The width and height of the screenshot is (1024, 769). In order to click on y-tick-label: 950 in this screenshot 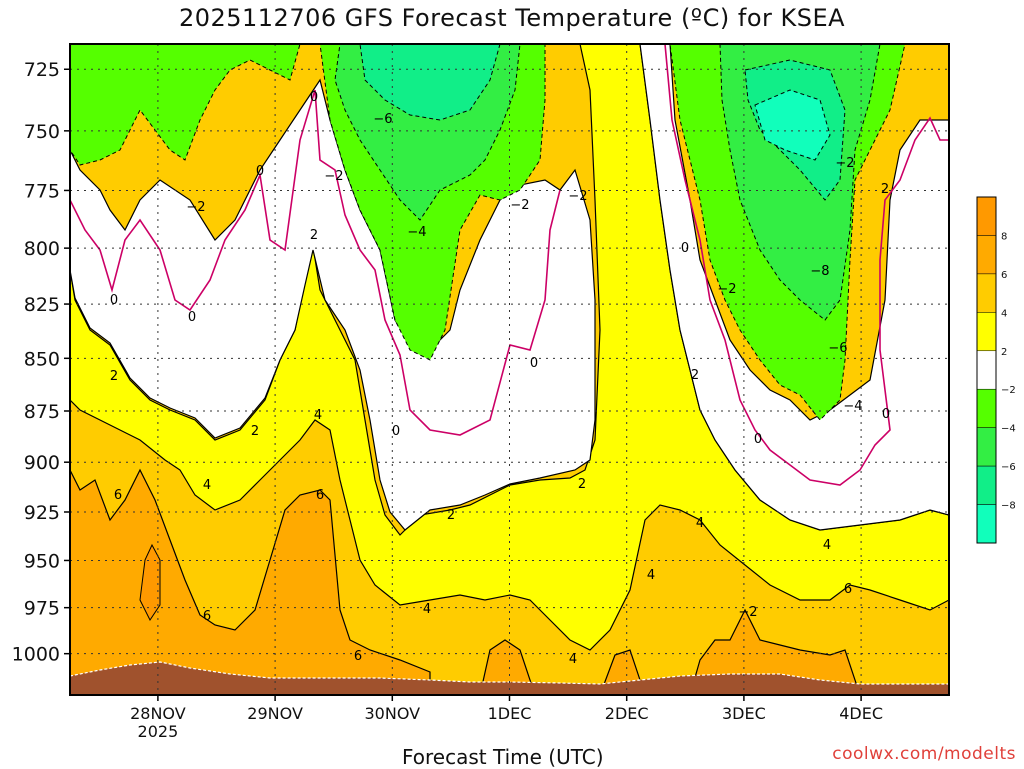, I will do `click(42, 561)`.